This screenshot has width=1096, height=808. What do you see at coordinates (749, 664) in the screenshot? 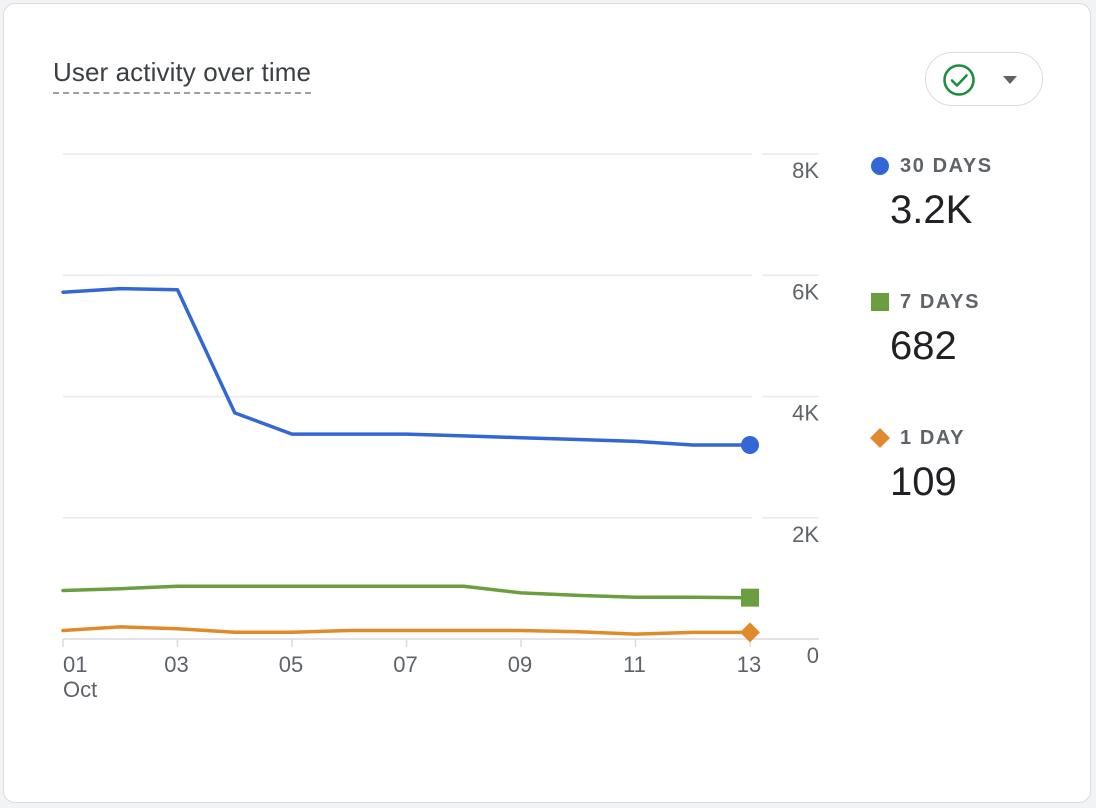
I see `x-tick-label: 13` at bounding box center [749, 664].